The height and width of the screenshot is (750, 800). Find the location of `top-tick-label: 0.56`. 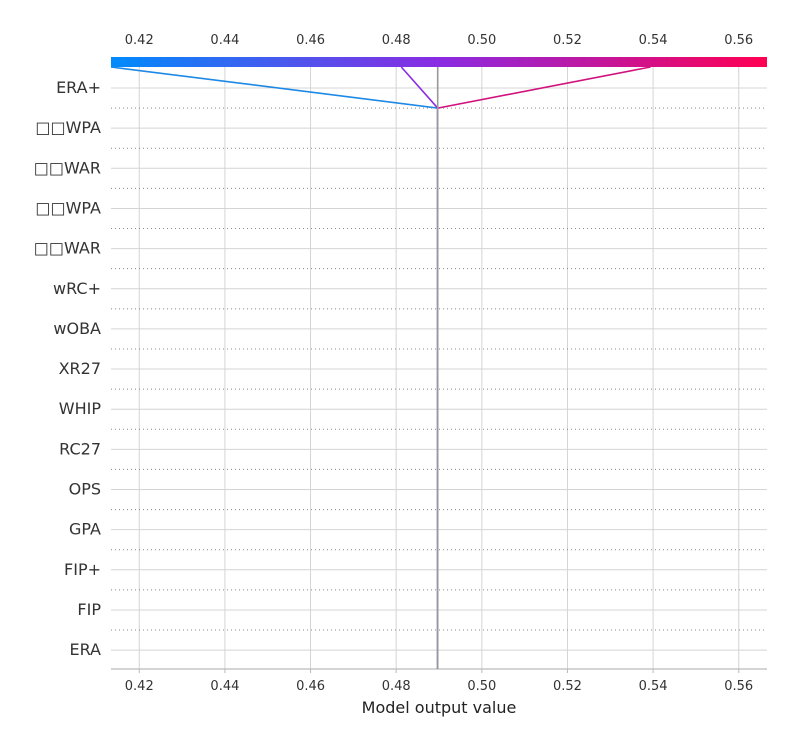

top-tick-label: 0.56 is located at coordinates (738, 40).